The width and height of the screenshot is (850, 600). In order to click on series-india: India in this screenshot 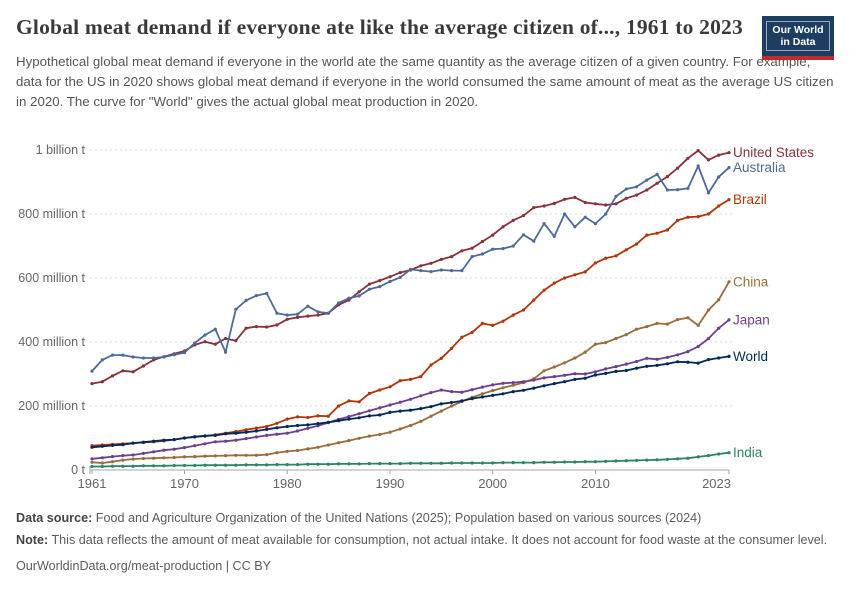, I will do `click(426, 457)`.